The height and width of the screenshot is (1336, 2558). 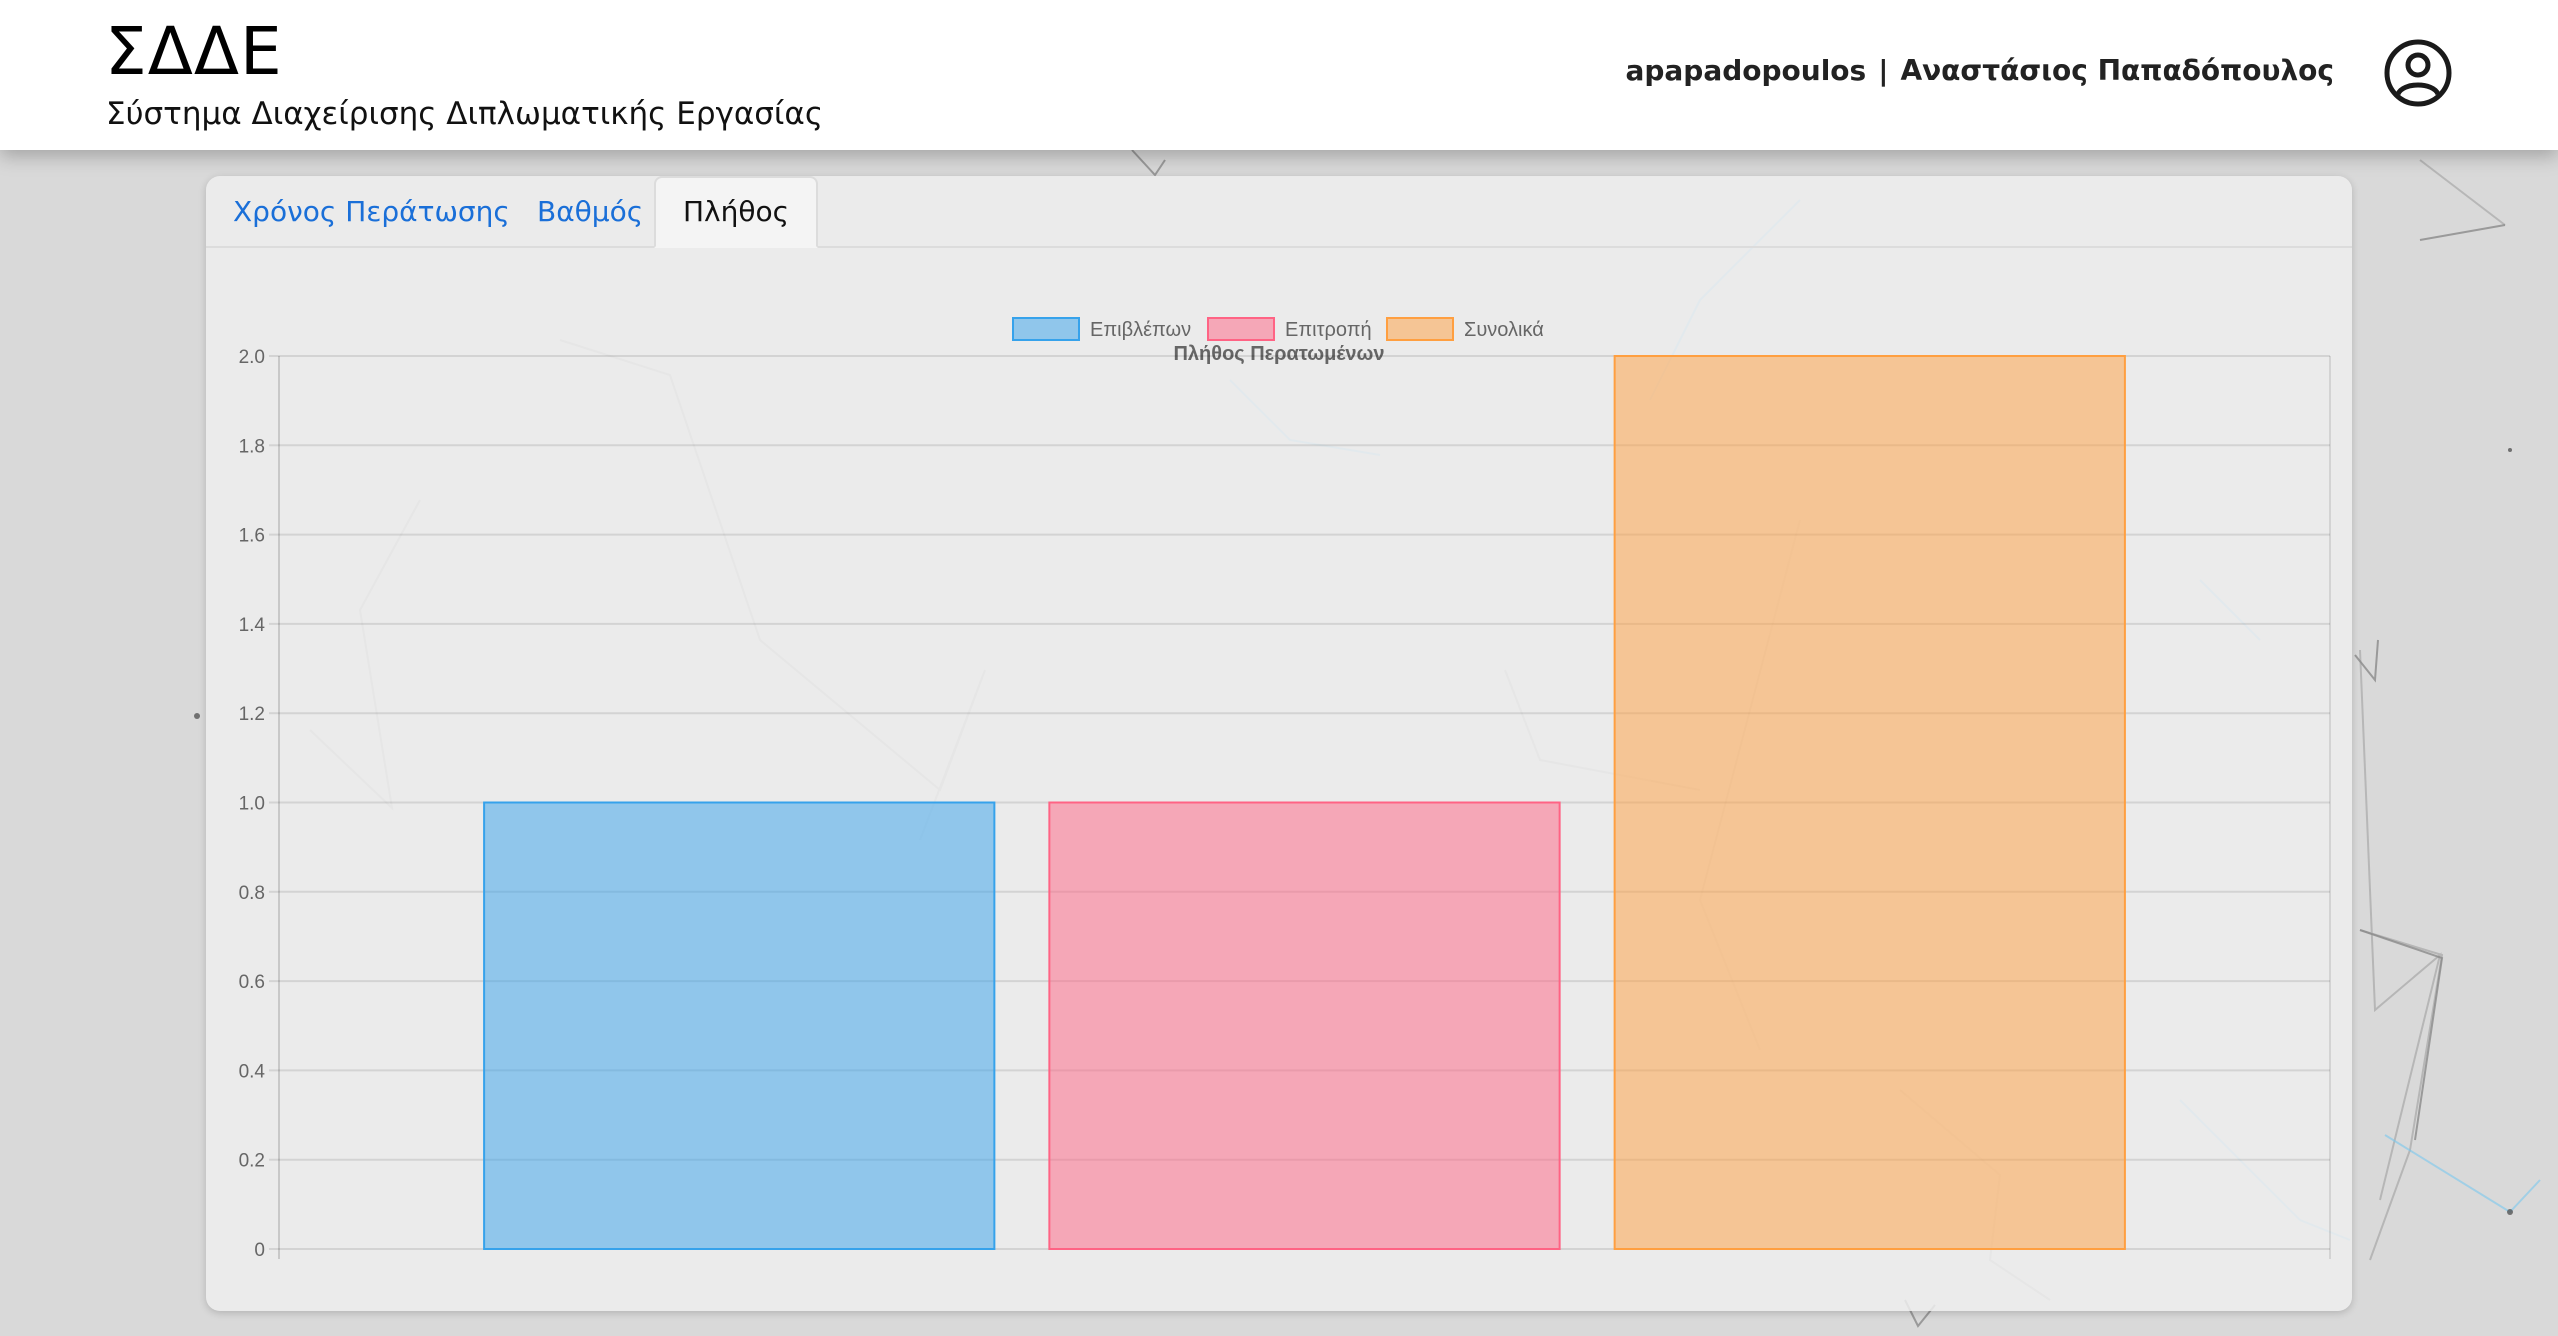 What do you see at coordinates (252, 357) in the screenshot?
I see `y-tick-label: 2.0` at bounding box center [252, 357].